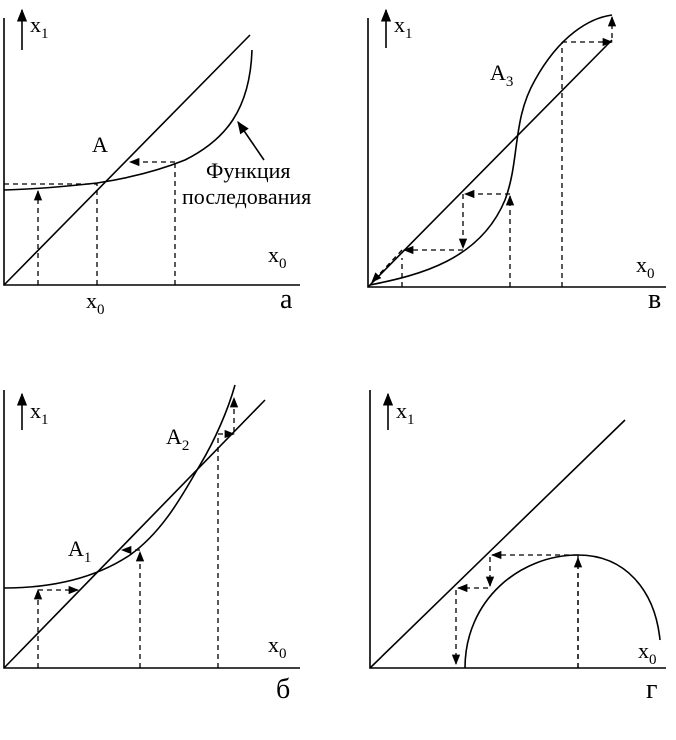 The height and width of the screenshot is (740, 676). What do you see at coordinates (283, 689) in the screenshot?
I see `panel-letter: б` at bounding box center [283, 689].